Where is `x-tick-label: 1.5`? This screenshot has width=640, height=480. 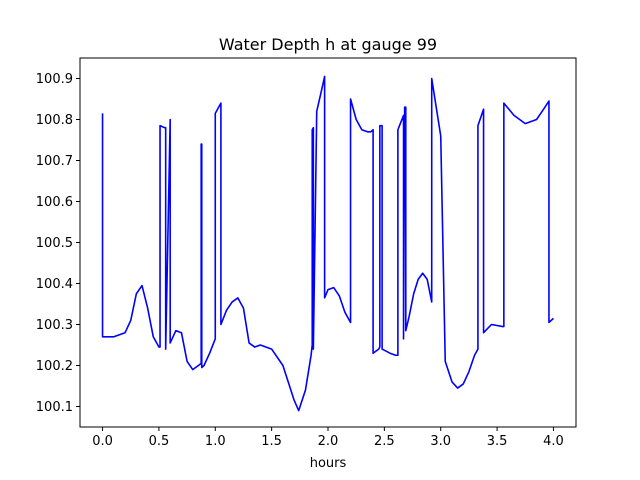 x-tick-label: 1.5 is located at coordinates (271, 441).